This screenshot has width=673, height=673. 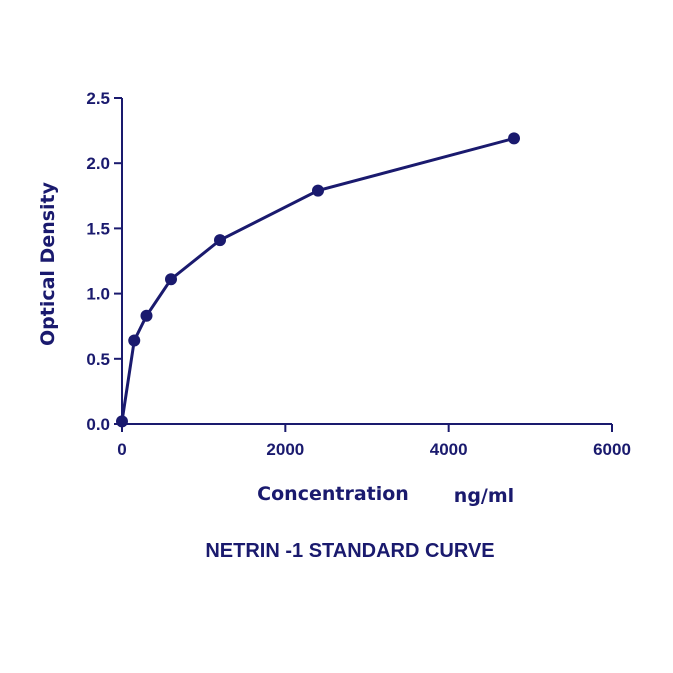 I want to click on y-tick-label: 2.5, so click(x=98, y=98).